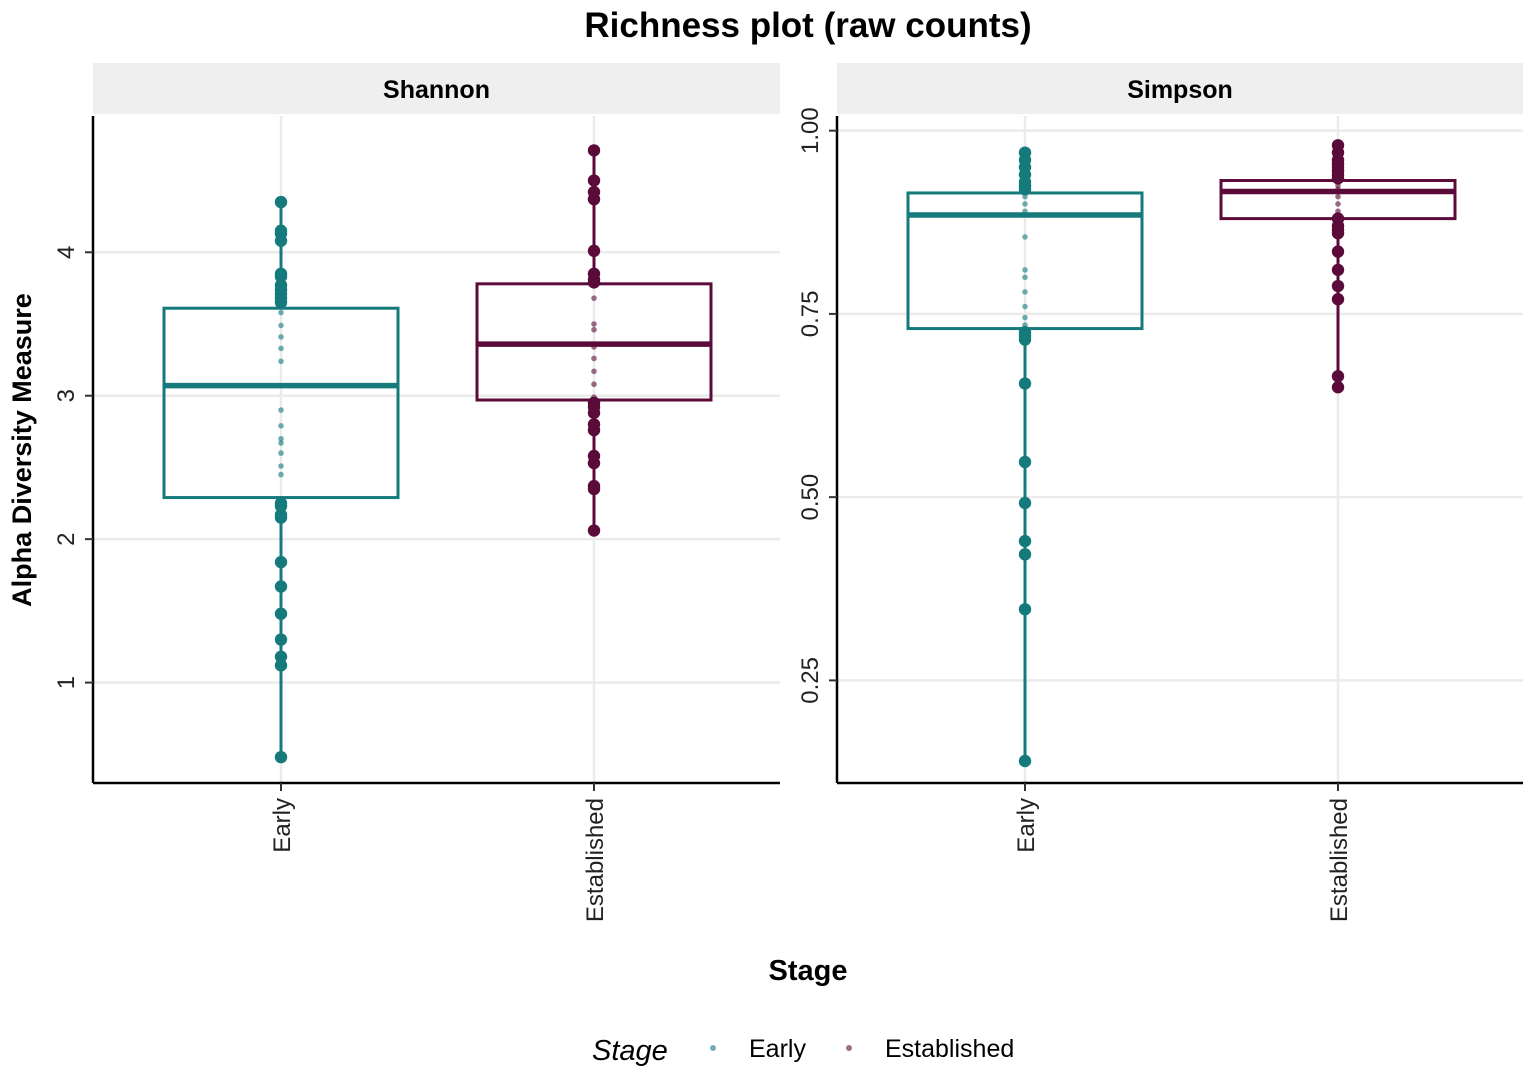 The height and width of the screenshot is (1074, 1532). Describe the element at coordinates (22, 450) in the screenshot. I see `y-axis-label: Alpha Diversity Measure` at that location.